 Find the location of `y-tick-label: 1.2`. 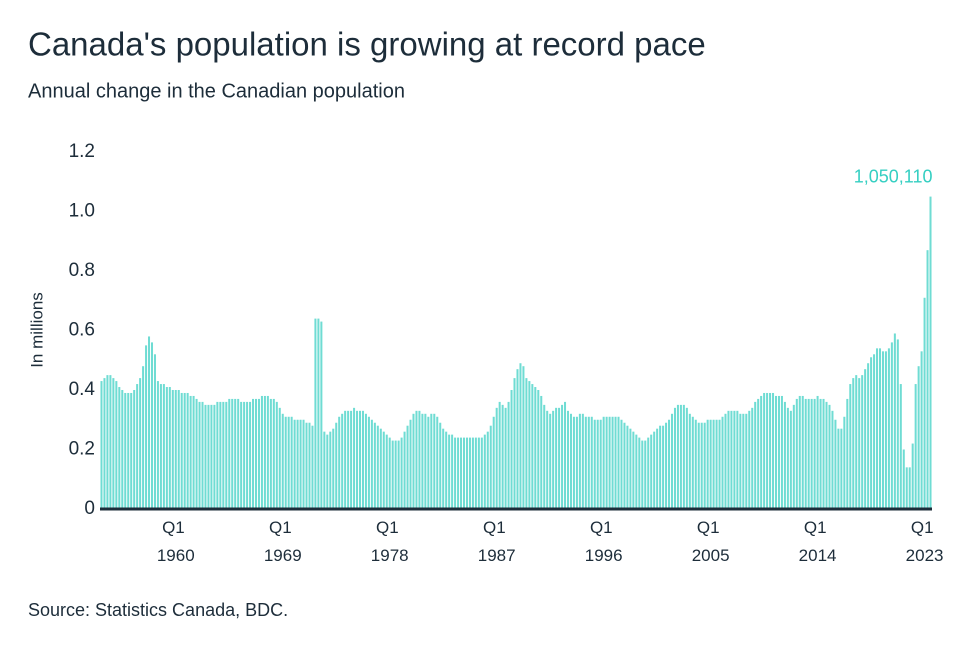

y-tick-label: 1.2 is located at coordinates (82, 151).